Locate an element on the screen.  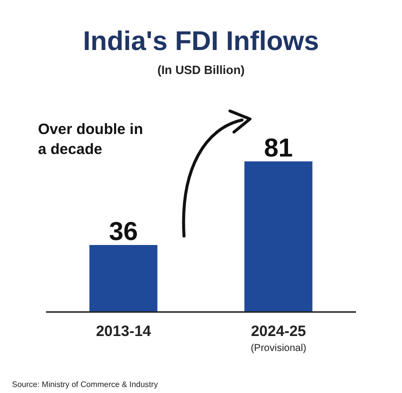
x-tick-label: 2024-25 (Provisional) is located at coordinates (278, 338).